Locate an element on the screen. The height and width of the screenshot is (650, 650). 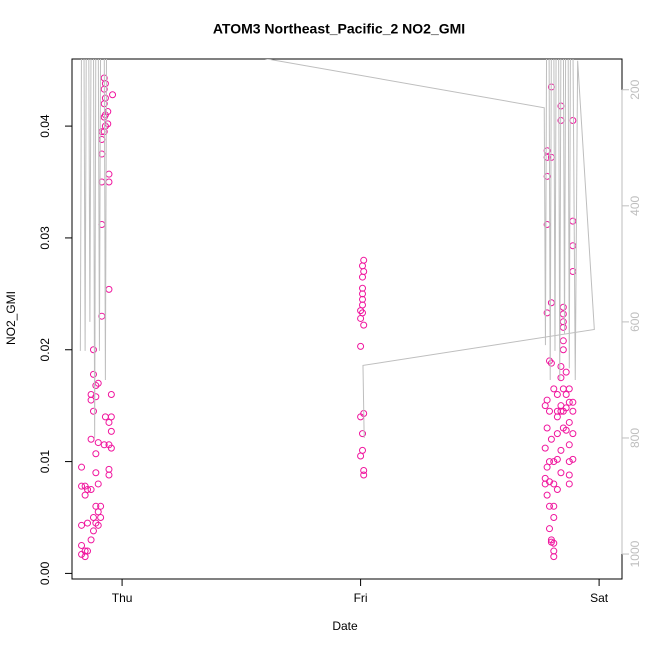
x-tick-label: Fri is located at coordinates (361, 598).